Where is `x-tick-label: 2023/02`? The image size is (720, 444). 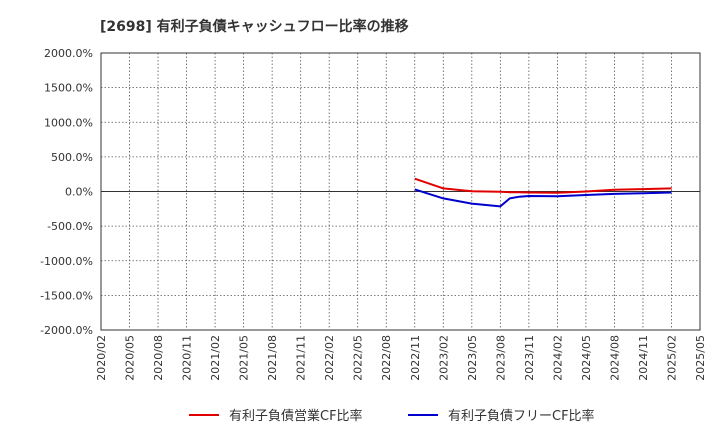 x-tick-label: 2023/02 is located at coordinates (443, 358).